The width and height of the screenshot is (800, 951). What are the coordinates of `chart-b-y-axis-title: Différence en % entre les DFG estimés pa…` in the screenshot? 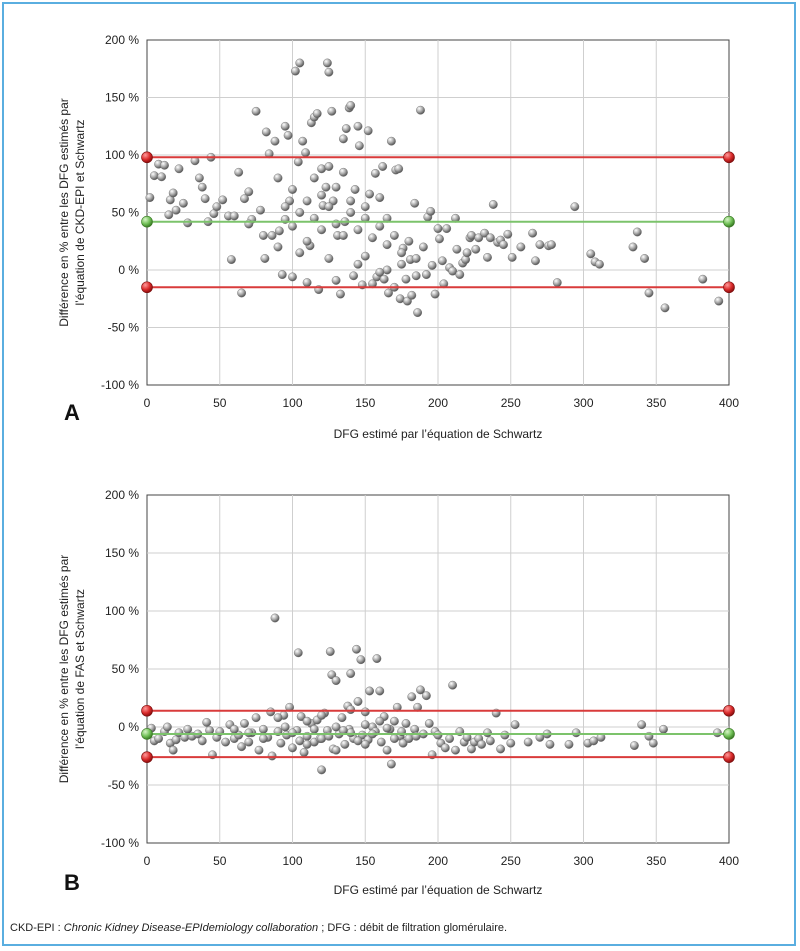 It's located at (64, 669).